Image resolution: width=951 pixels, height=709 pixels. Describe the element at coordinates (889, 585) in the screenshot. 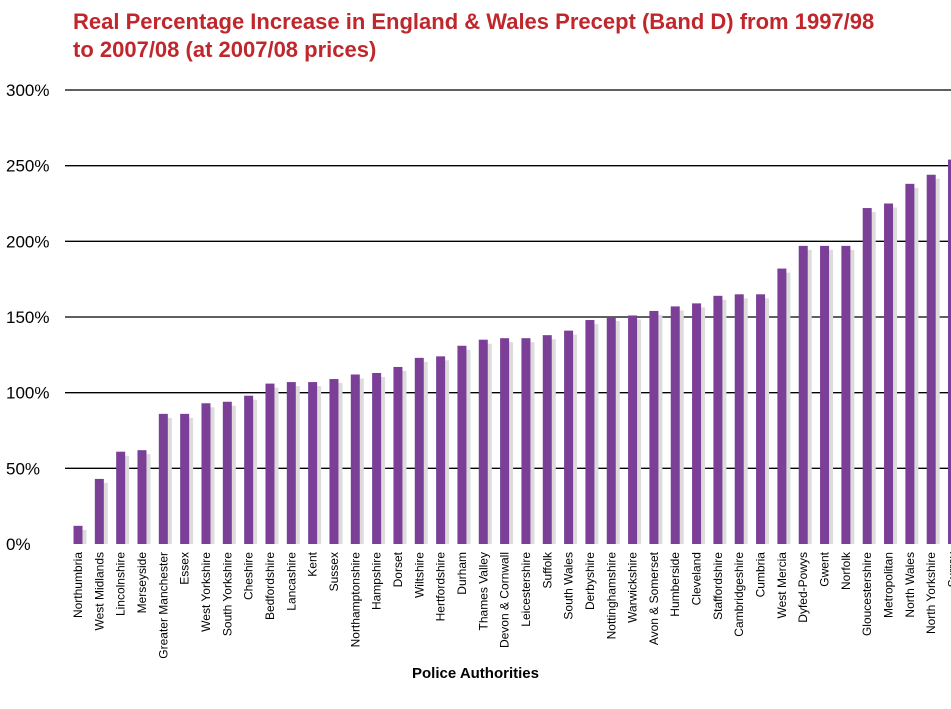

I see `x-tick-label: Metropolitan` at that location.